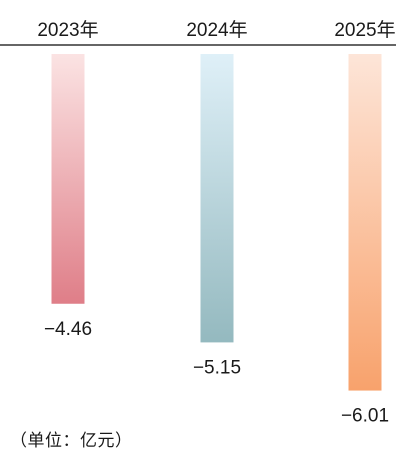 The width and height of the screenshot is (396, 452). I want to click on category-label: 2025年, so click(364, 30).